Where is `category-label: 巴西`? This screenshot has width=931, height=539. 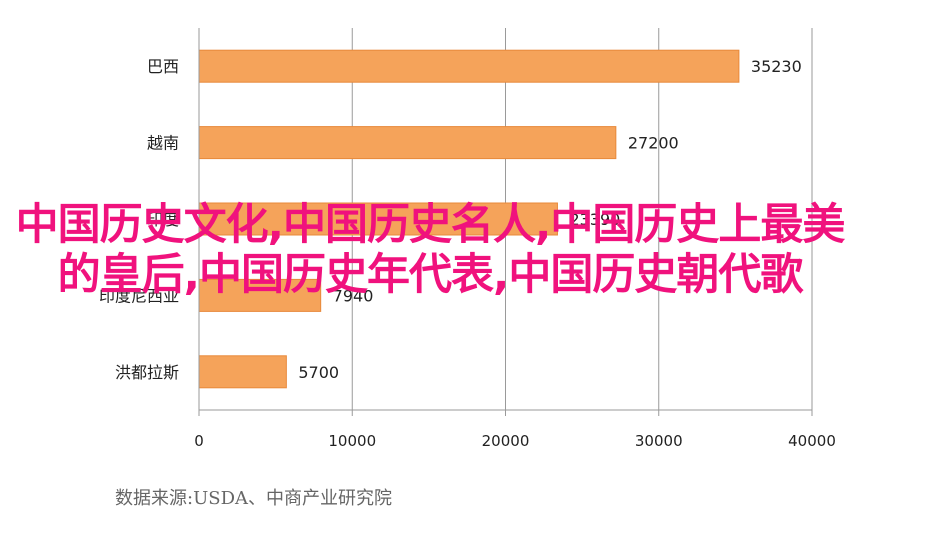
category-label: 巴西 is located at coordinates (163, 66).